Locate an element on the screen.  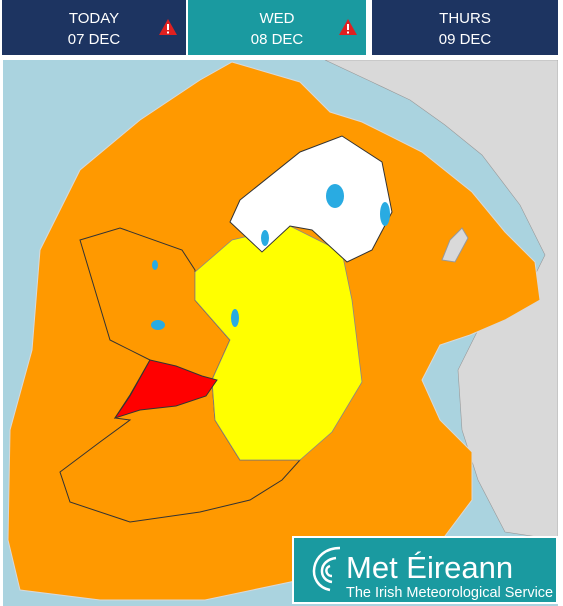
tab-date: 09 DEC is located at coordinates (465, 39).